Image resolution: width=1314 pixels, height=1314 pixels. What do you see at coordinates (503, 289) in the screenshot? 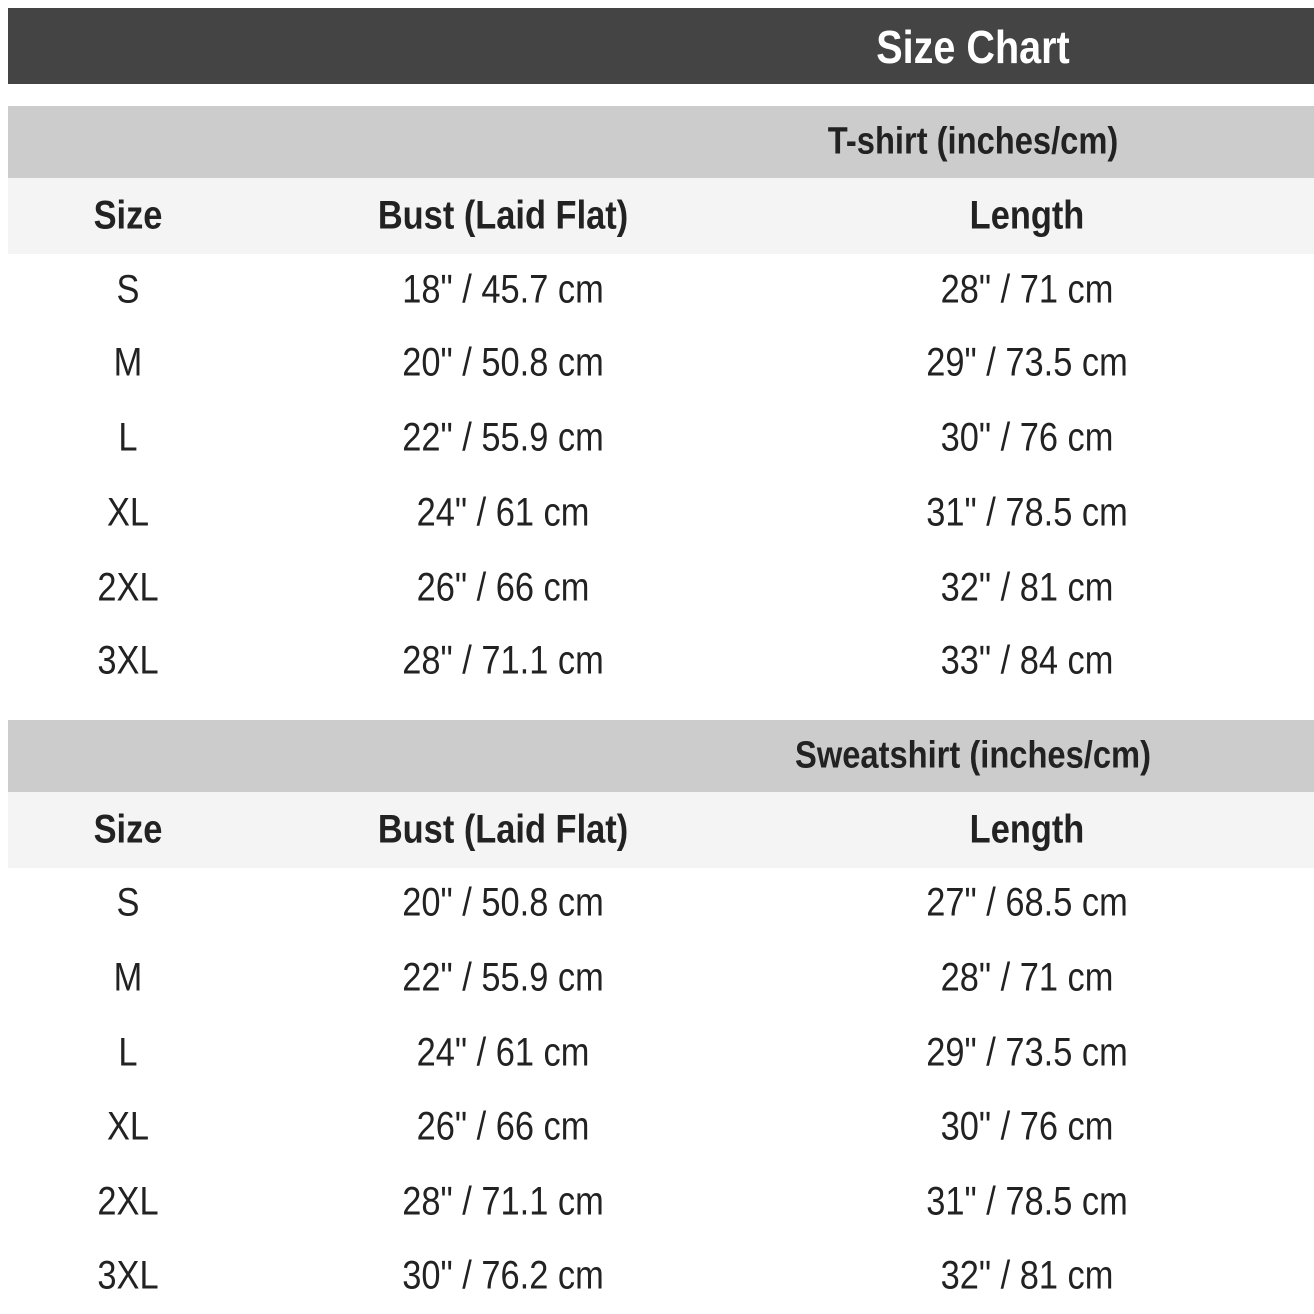
I see `table-cell: 18" / 45.7 cm` at bounding box center [503, 289].